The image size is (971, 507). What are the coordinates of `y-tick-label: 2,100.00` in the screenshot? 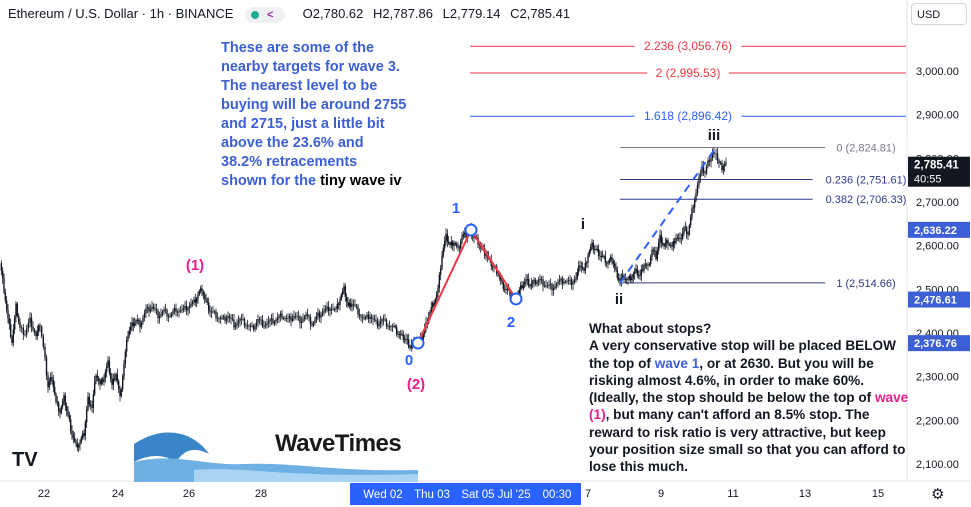 It's located at (937, 465).